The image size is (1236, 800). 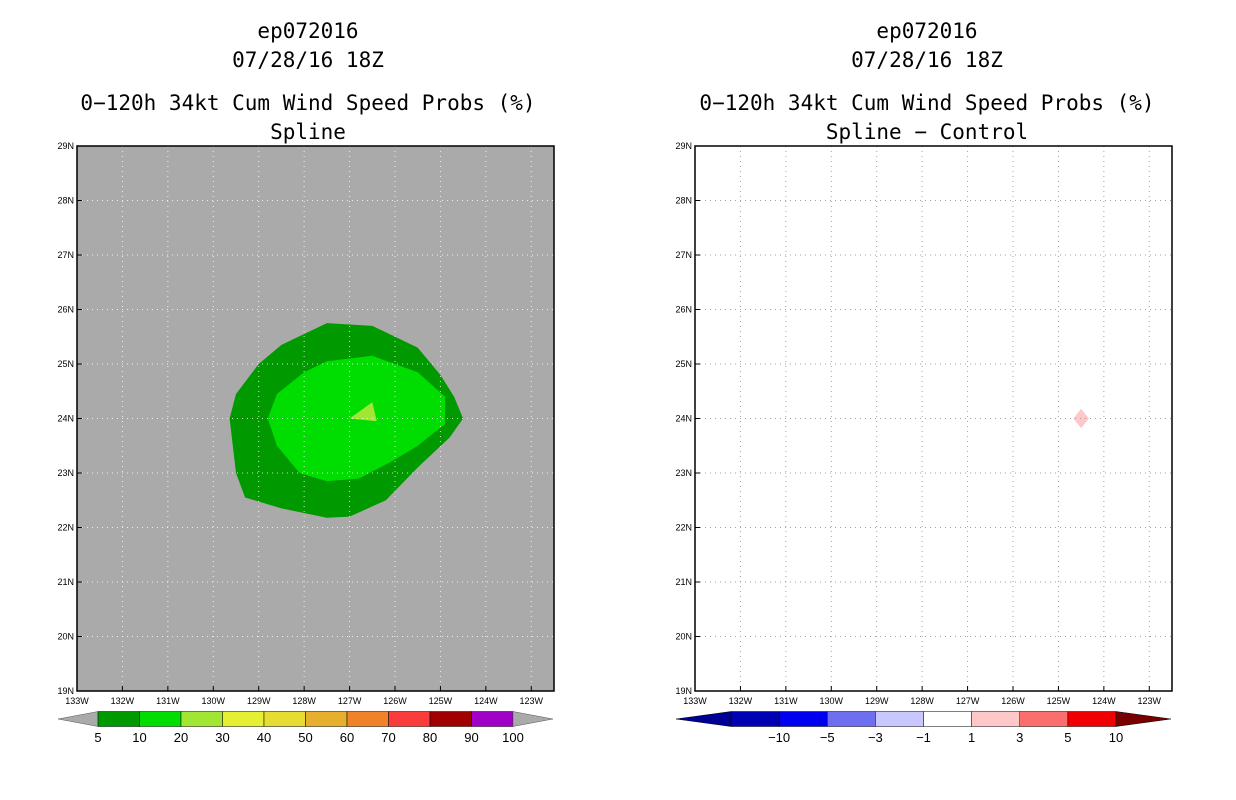 What do you see at coordinates (65, 419) in the screenshot?
I see `left-y-tick-label: 24N` at bounding box center [65, 419].